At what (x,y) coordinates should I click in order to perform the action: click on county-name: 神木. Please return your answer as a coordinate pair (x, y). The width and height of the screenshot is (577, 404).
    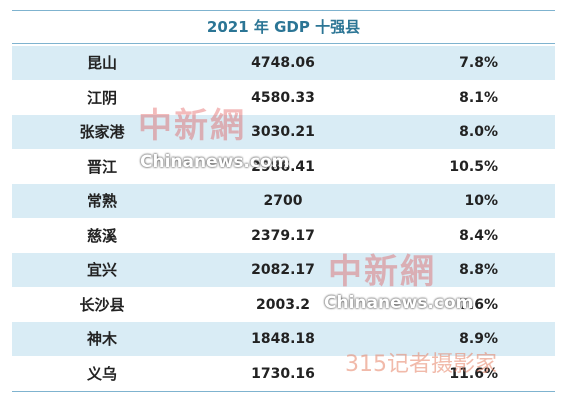
    Looking at the image, I should click on (101, 339).